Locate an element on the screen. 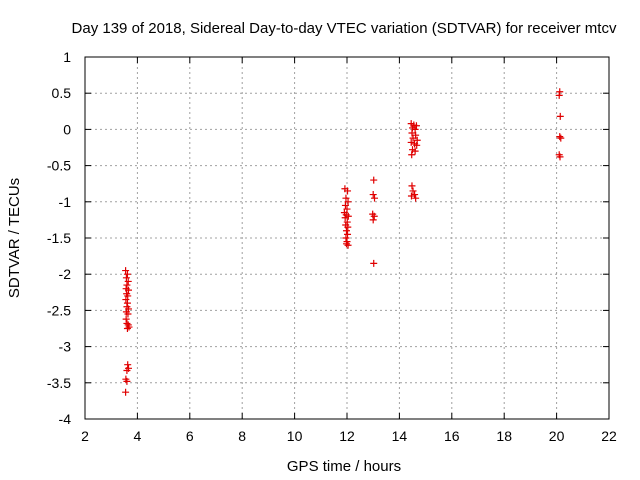 The height and width of the screenshot is (480, 640). y-tick-label: -2.5 is located at coordinates (59, 310).